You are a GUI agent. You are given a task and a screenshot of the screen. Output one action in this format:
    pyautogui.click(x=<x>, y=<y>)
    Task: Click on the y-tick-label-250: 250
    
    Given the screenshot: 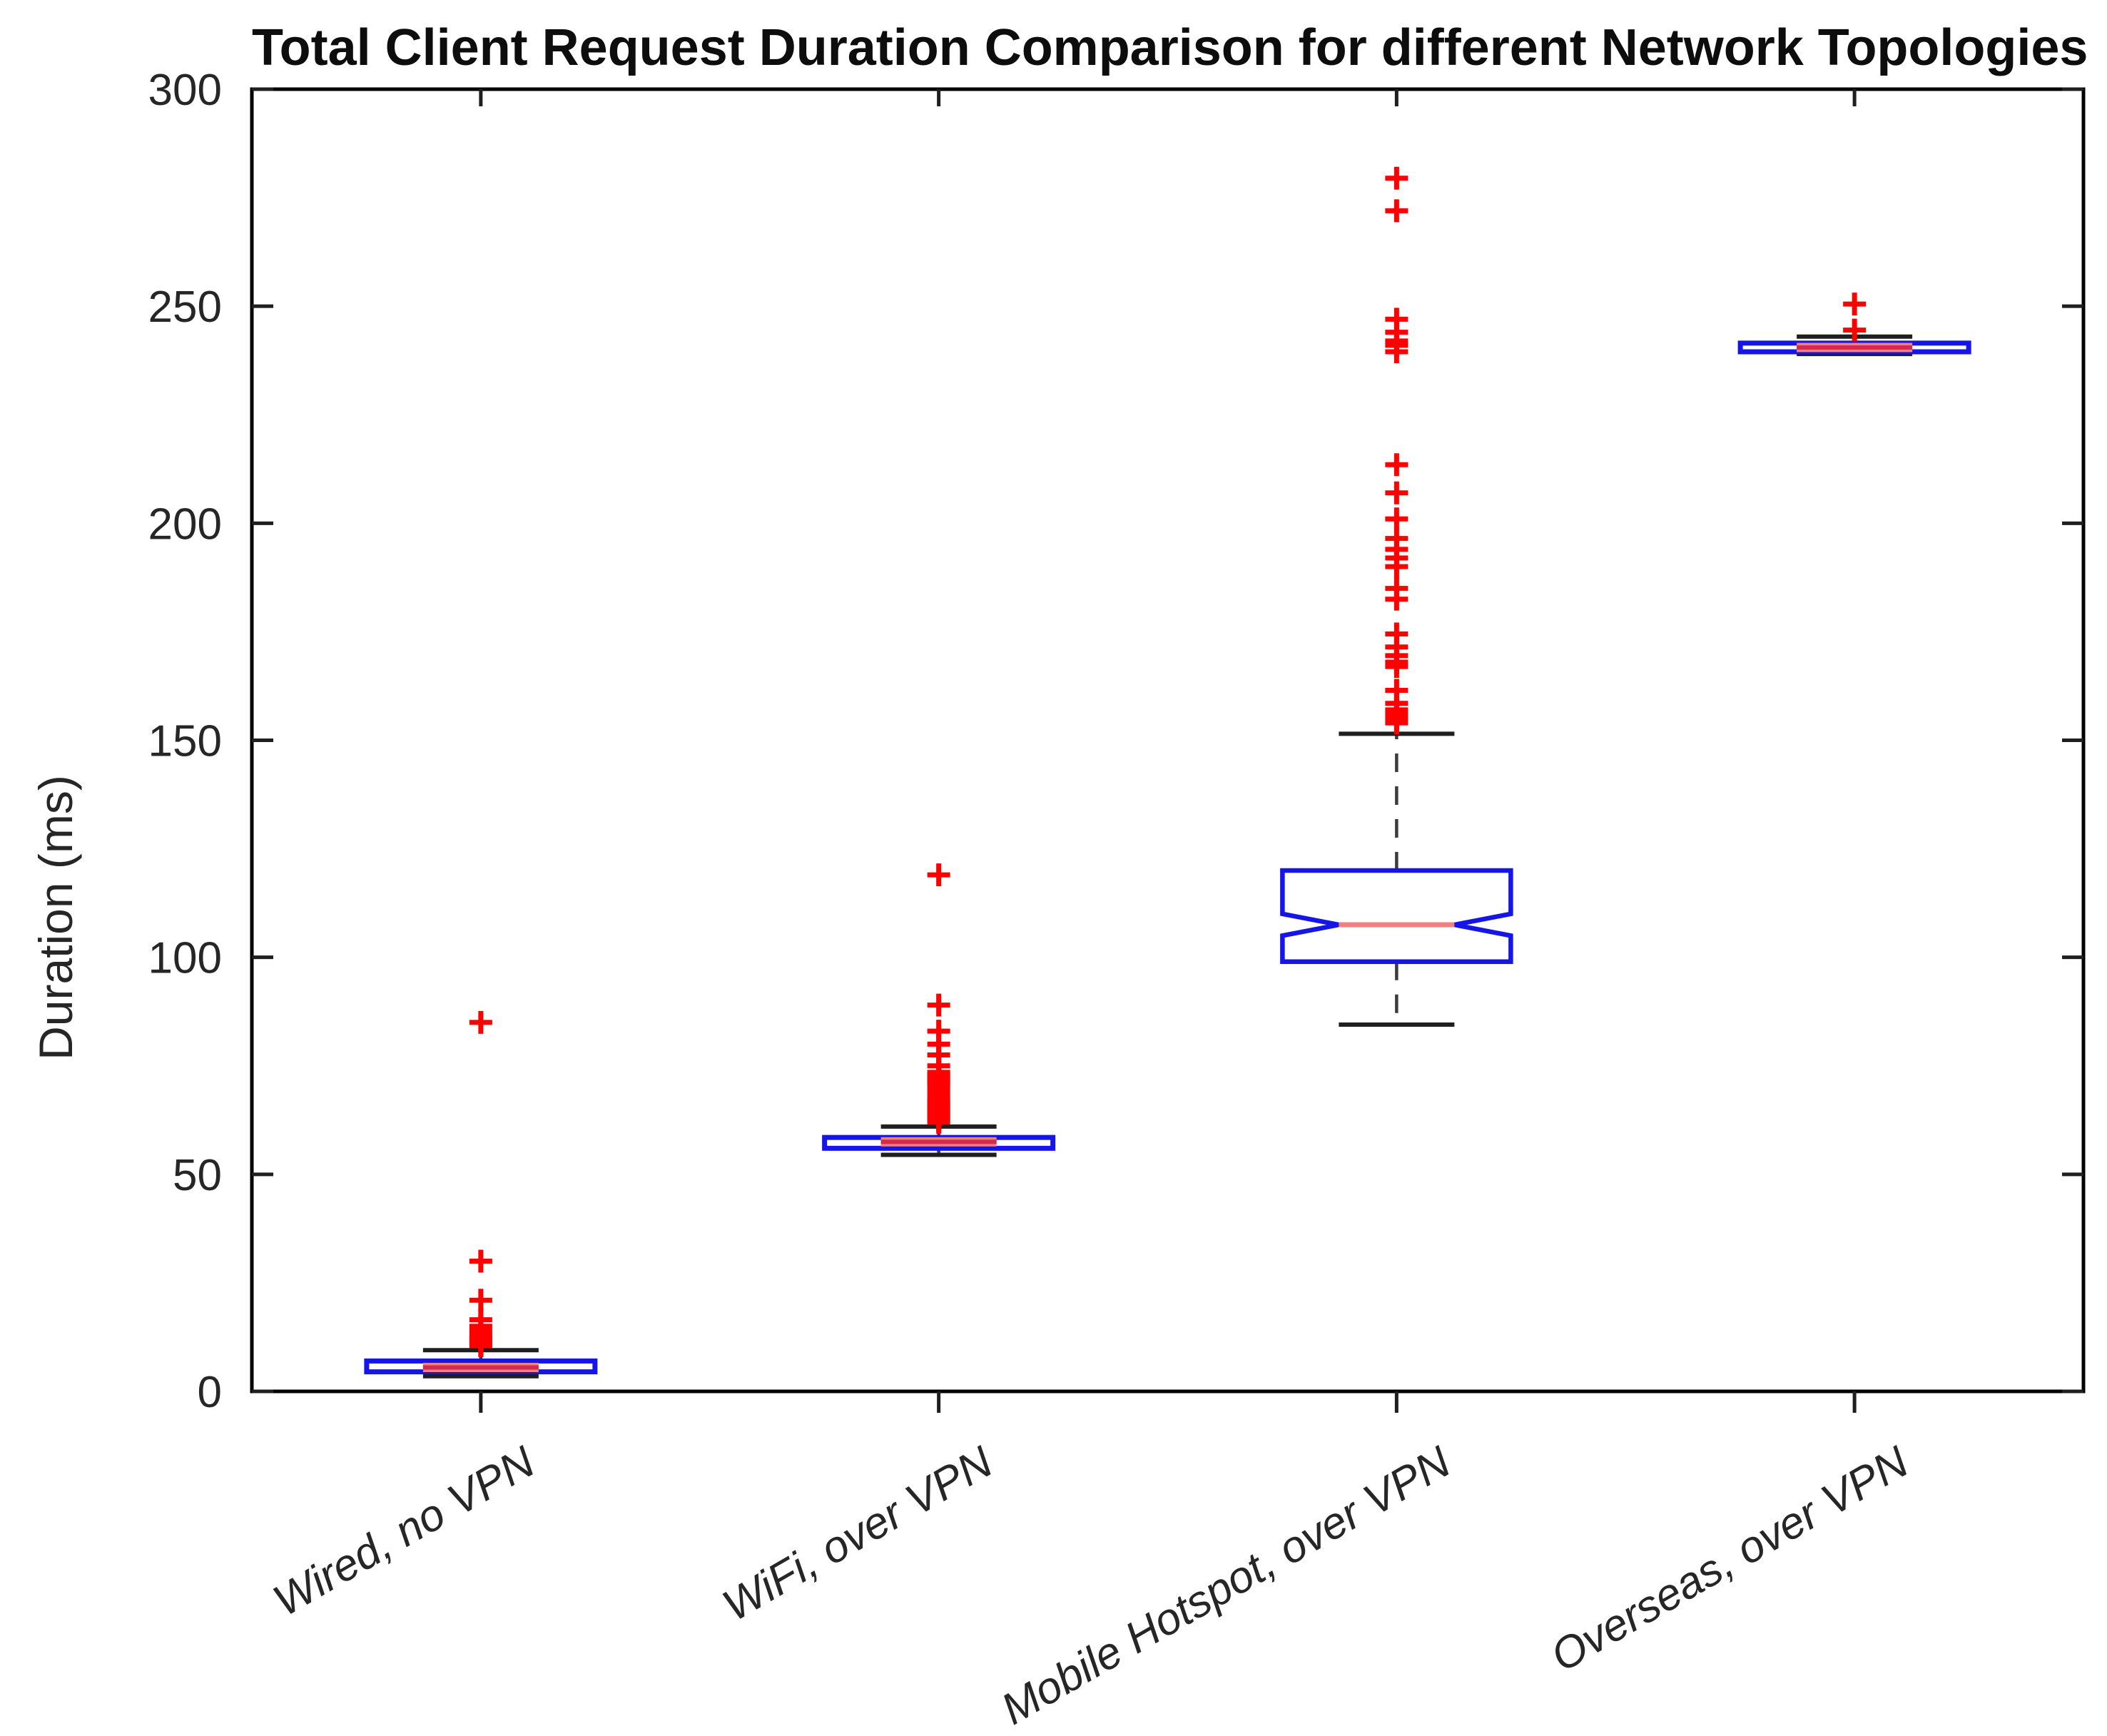 What is the action you would take?
    pyautogui.click(x=185, y=307)
    